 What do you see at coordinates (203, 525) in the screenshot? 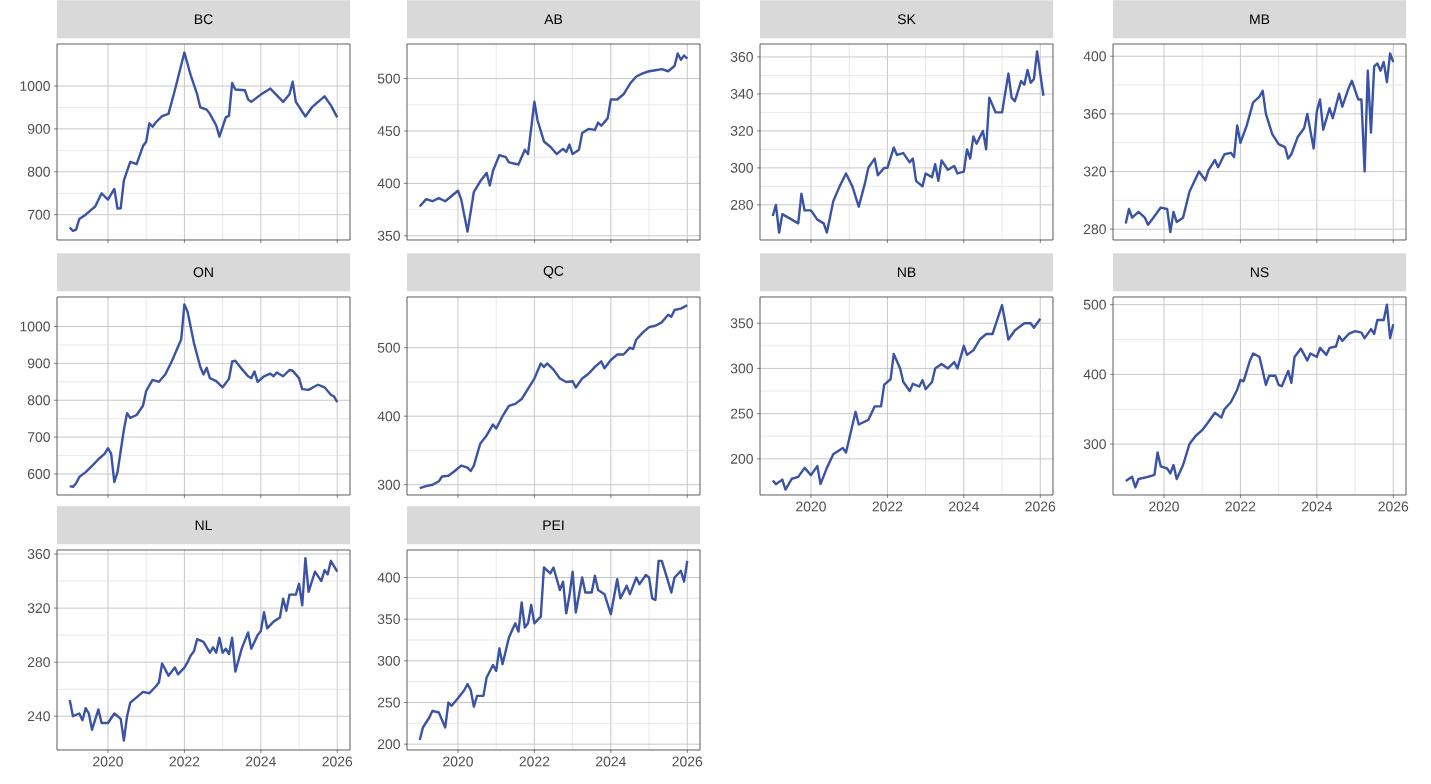
I see `chart-title: NL` at bounding box center [203, 525].